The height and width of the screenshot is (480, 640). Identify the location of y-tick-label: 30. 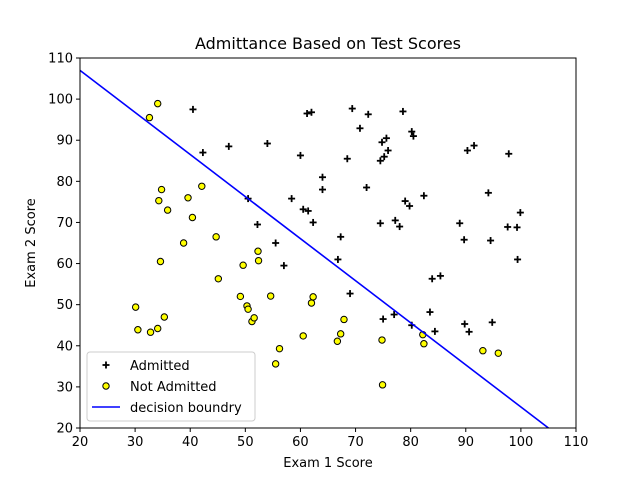
(64, 387).